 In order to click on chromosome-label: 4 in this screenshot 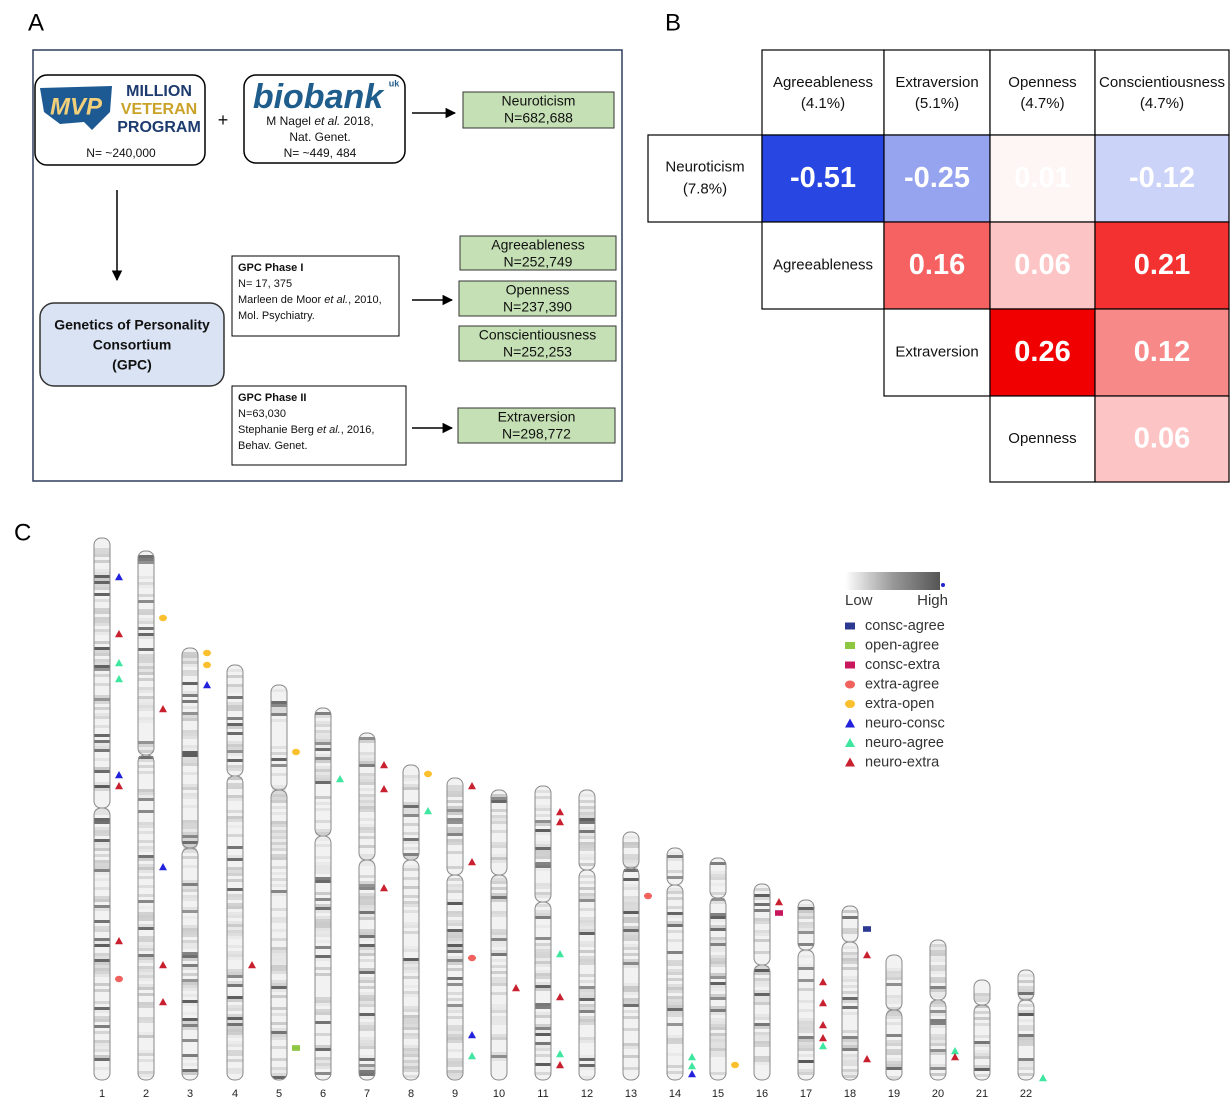, I will do `click(235, 1093)`.